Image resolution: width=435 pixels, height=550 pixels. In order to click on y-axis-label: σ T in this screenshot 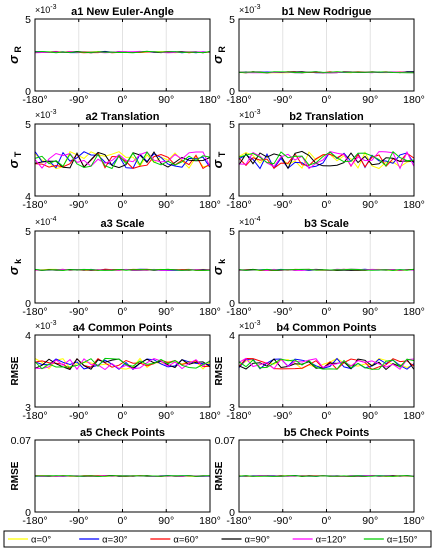, I will do `click(218, 159)`.